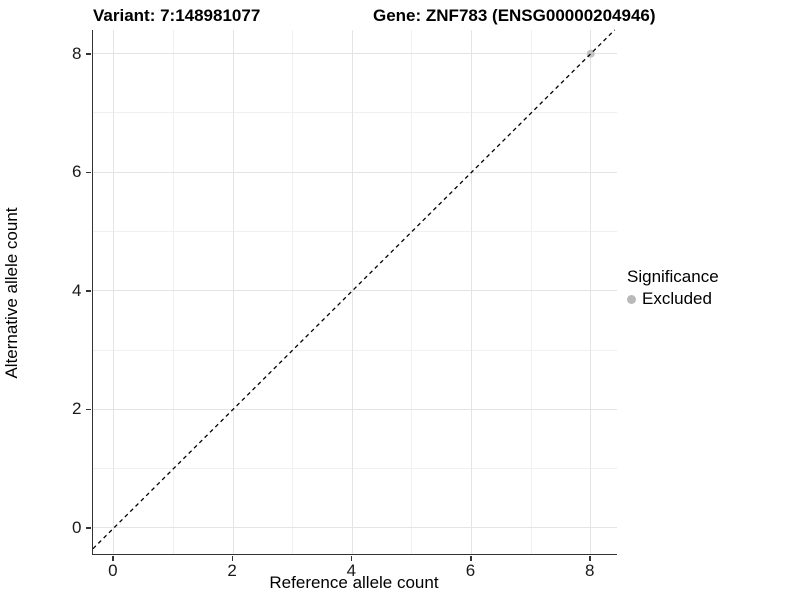 The image size is (800, 600). What do you see at coordinates (354, 582) in the screenshot?
I see `x-axis-title: Reference allele count` at bounding box center [354, 582].